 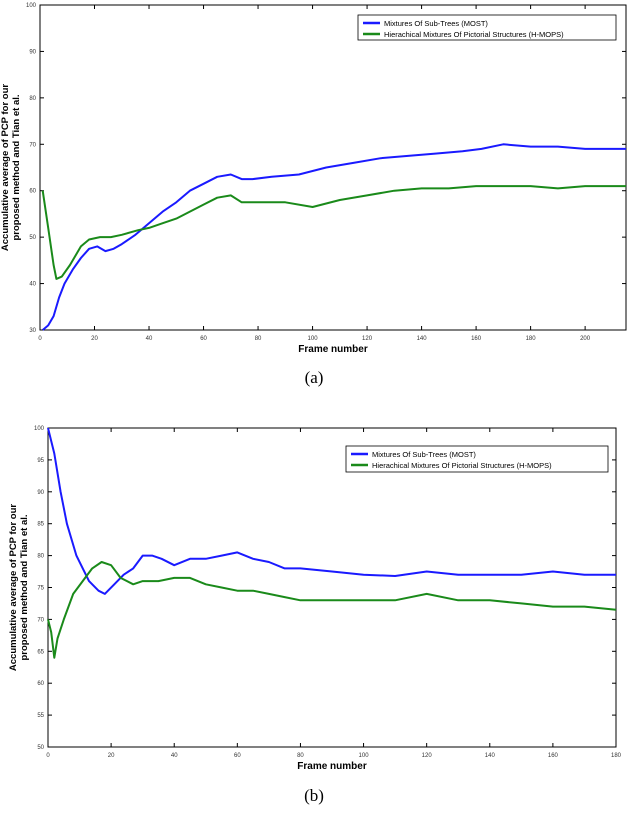 I want to click on y-tick-label: 55, so click(x=40, y=716).